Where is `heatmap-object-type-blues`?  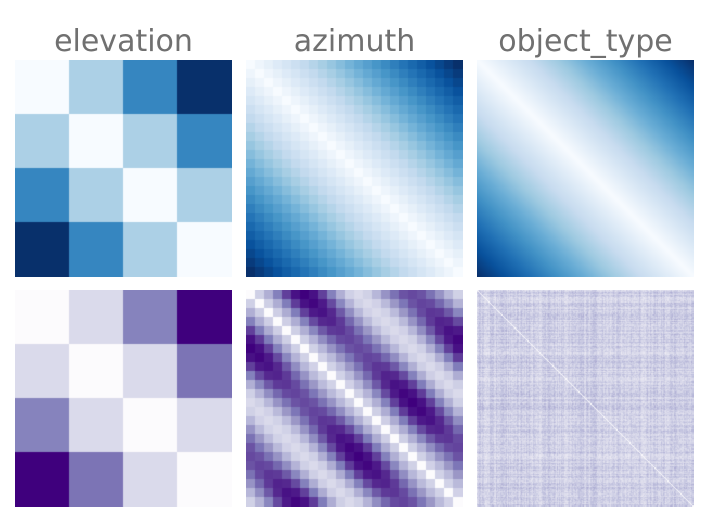 heatmap-object-type-blues is located at coordinates (585, 168).